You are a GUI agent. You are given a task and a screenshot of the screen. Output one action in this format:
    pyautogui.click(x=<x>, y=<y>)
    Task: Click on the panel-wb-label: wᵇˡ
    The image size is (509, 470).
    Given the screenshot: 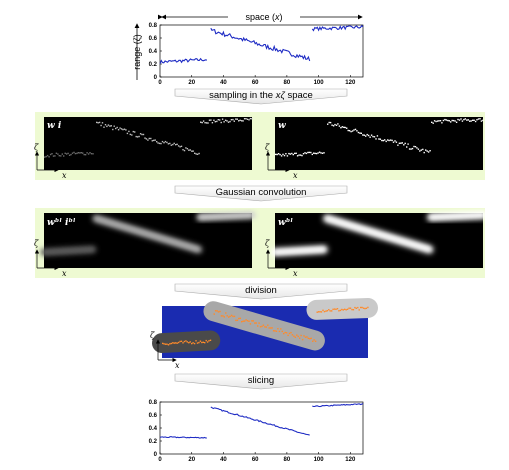 What is the action you would take?
    pyautogui.click(x=285, y=223)
    